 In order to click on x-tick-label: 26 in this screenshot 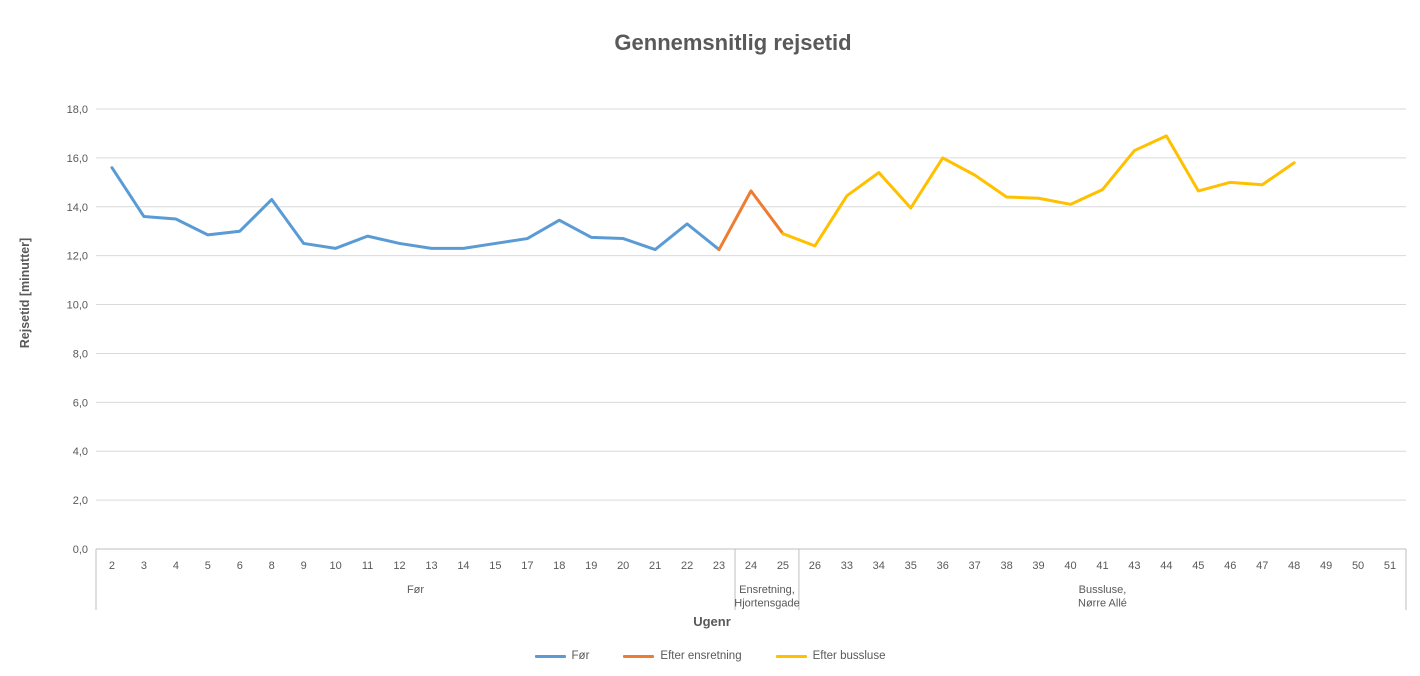, I will do `click(815, 566)`.